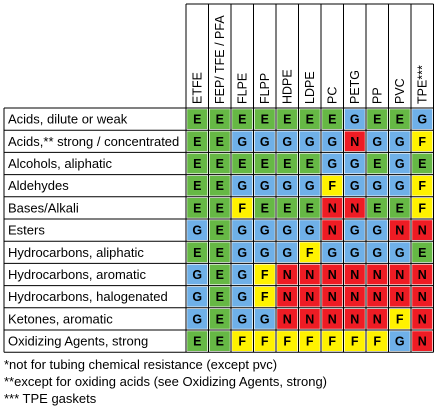  I want to click on cell-rating-11-8: F, so click(355, 342).